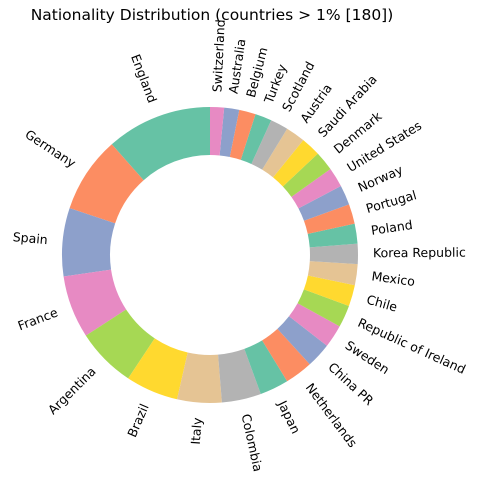  What do you see at coordinates (144, 78) in the screenshot?
I see `slice-label-england: England` at bounding box center [144, 78].